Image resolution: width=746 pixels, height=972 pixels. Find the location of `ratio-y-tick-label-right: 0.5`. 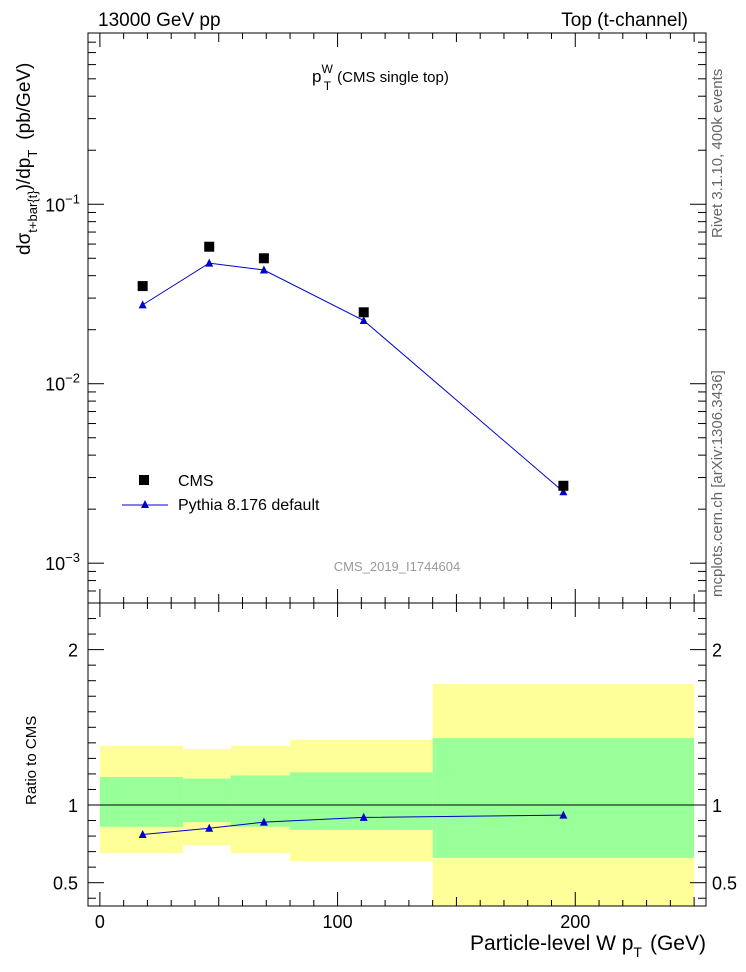

ratio-y-tick-label-right: 0.5 is located at coordinates (724, 884).